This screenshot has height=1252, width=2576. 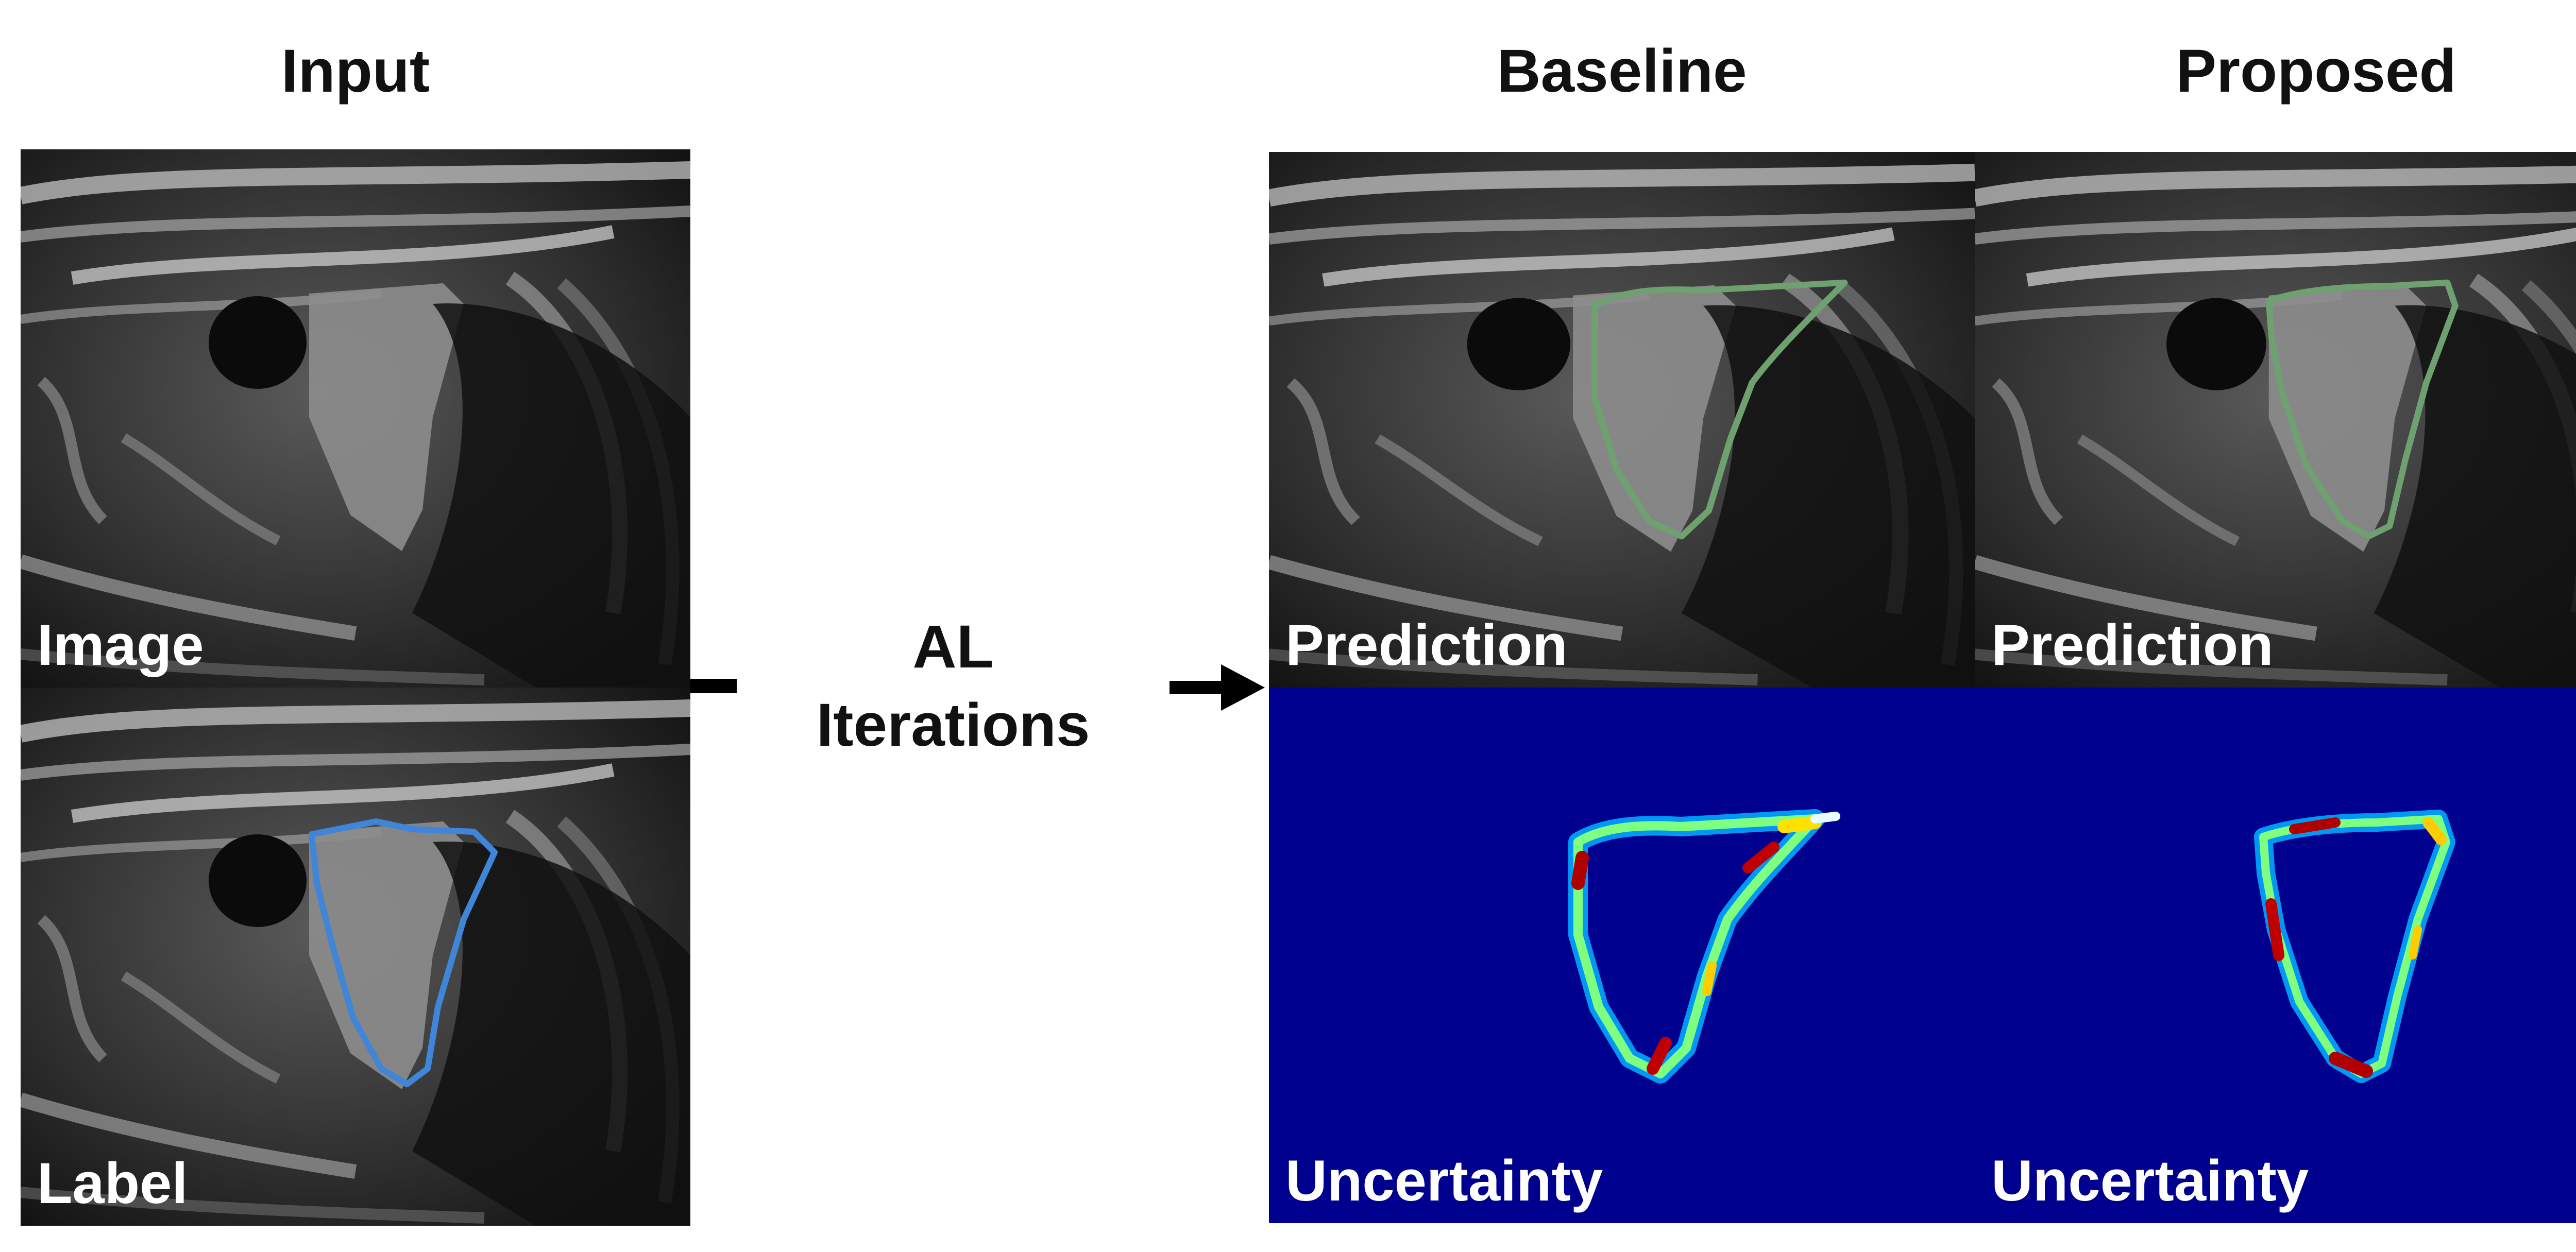 I want to click on label-contour, so click(x=403, y=953).